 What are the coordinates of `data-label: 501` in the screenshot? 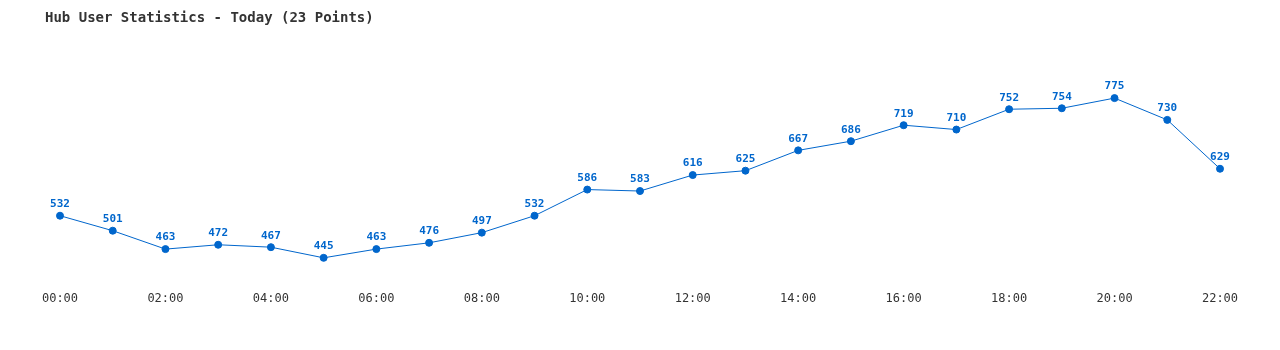 It's located at (113, 219).